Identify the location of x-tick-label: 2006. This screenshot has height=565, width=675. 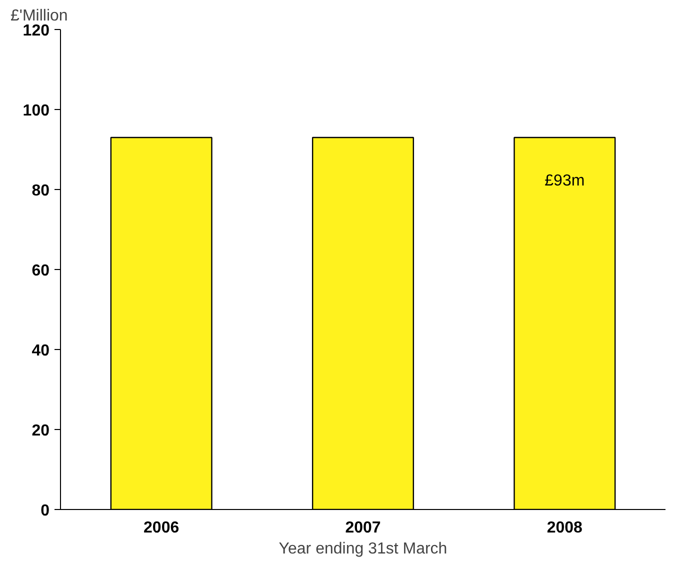
(162, 528).